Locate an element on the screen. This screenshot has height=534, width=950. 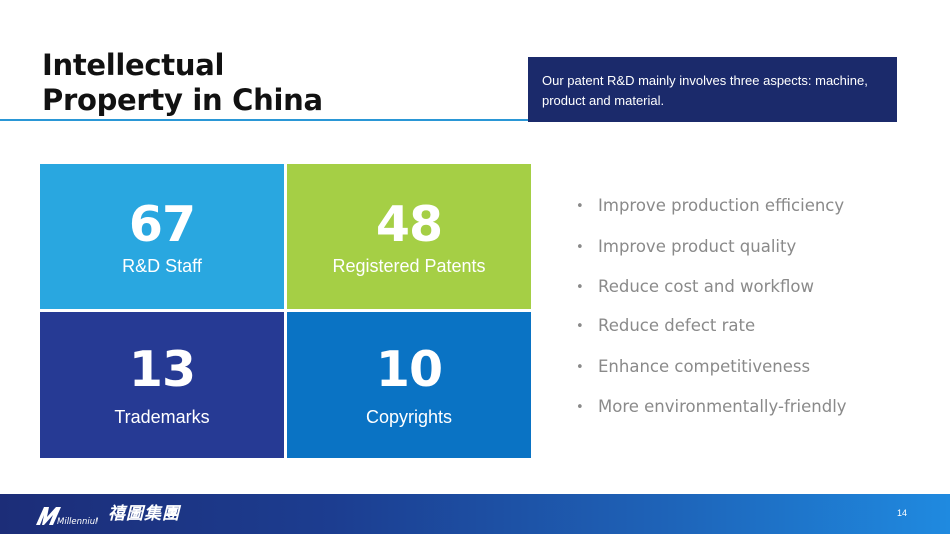
stat-label: Copyrights is located at coordinates (409, 417).